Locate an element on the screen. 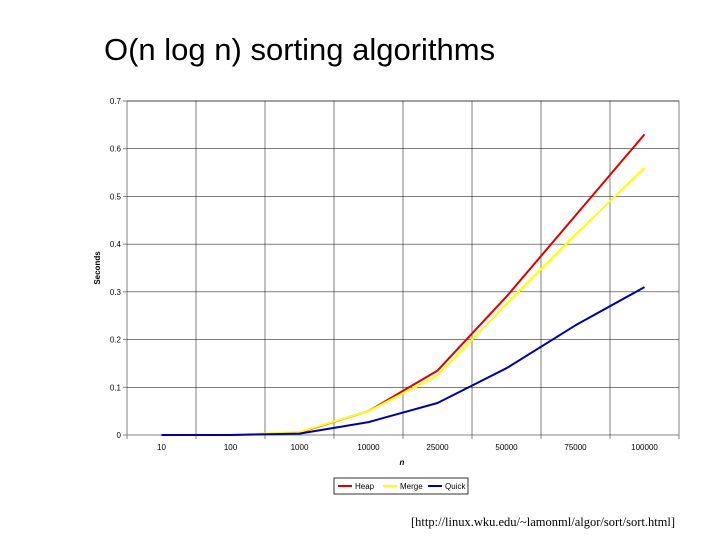 This screenshot has height=540, width=720. y-axis-ticks: 0 0.1 0.2 0.3 0.4 0.5 0.6 0.7 is located at coordinates (118, 268).